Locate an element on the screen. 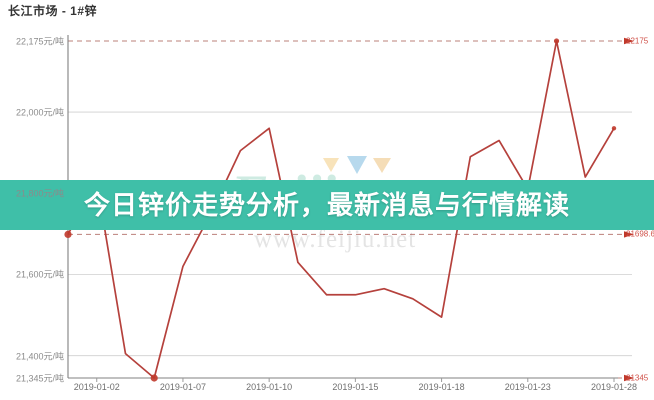 The image size is (654, 400). y-axis-tick-label: 21,800元/吨 is located at coordinates (39, 193).